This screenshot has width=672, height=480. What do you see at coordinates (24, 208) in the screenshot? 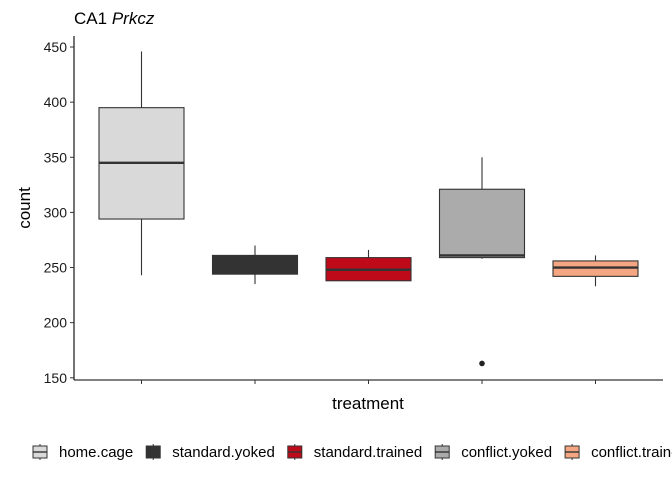
I see `y-axis-title: count` at bounding box center [24, 208].